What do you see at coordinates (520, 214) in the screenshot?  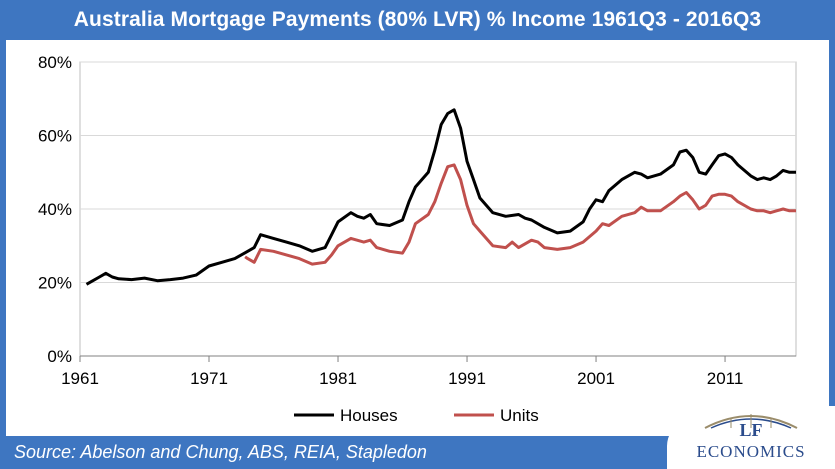 I see `series-line-units` at bounding box center [520, 214].